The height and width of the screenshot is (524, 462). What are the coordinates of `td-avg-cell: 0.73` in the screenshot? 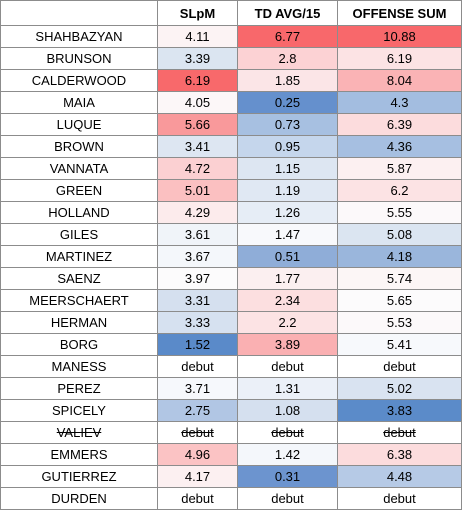 It's located at (287, 124).